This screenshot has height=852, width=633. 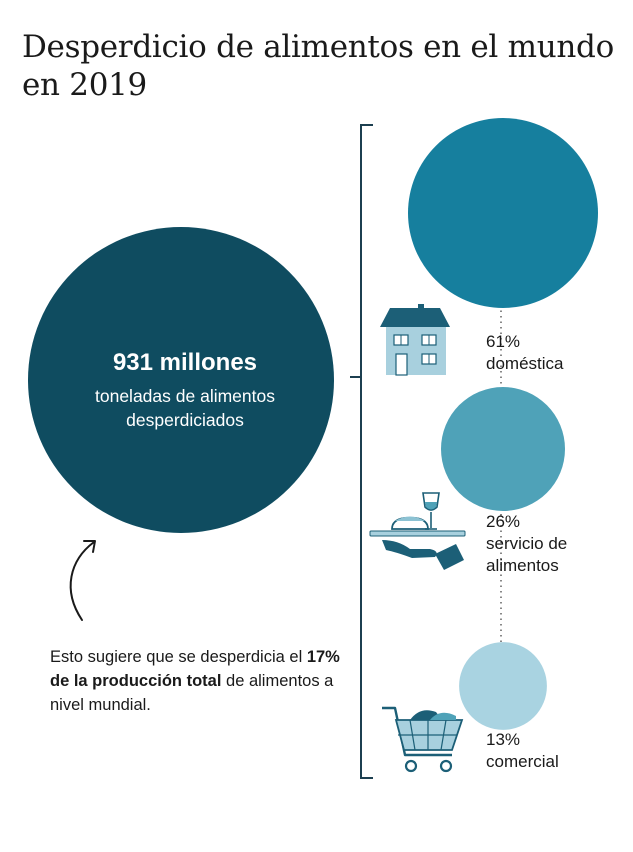 I want to click on bubble-comercial, so click(x=503, y=686).